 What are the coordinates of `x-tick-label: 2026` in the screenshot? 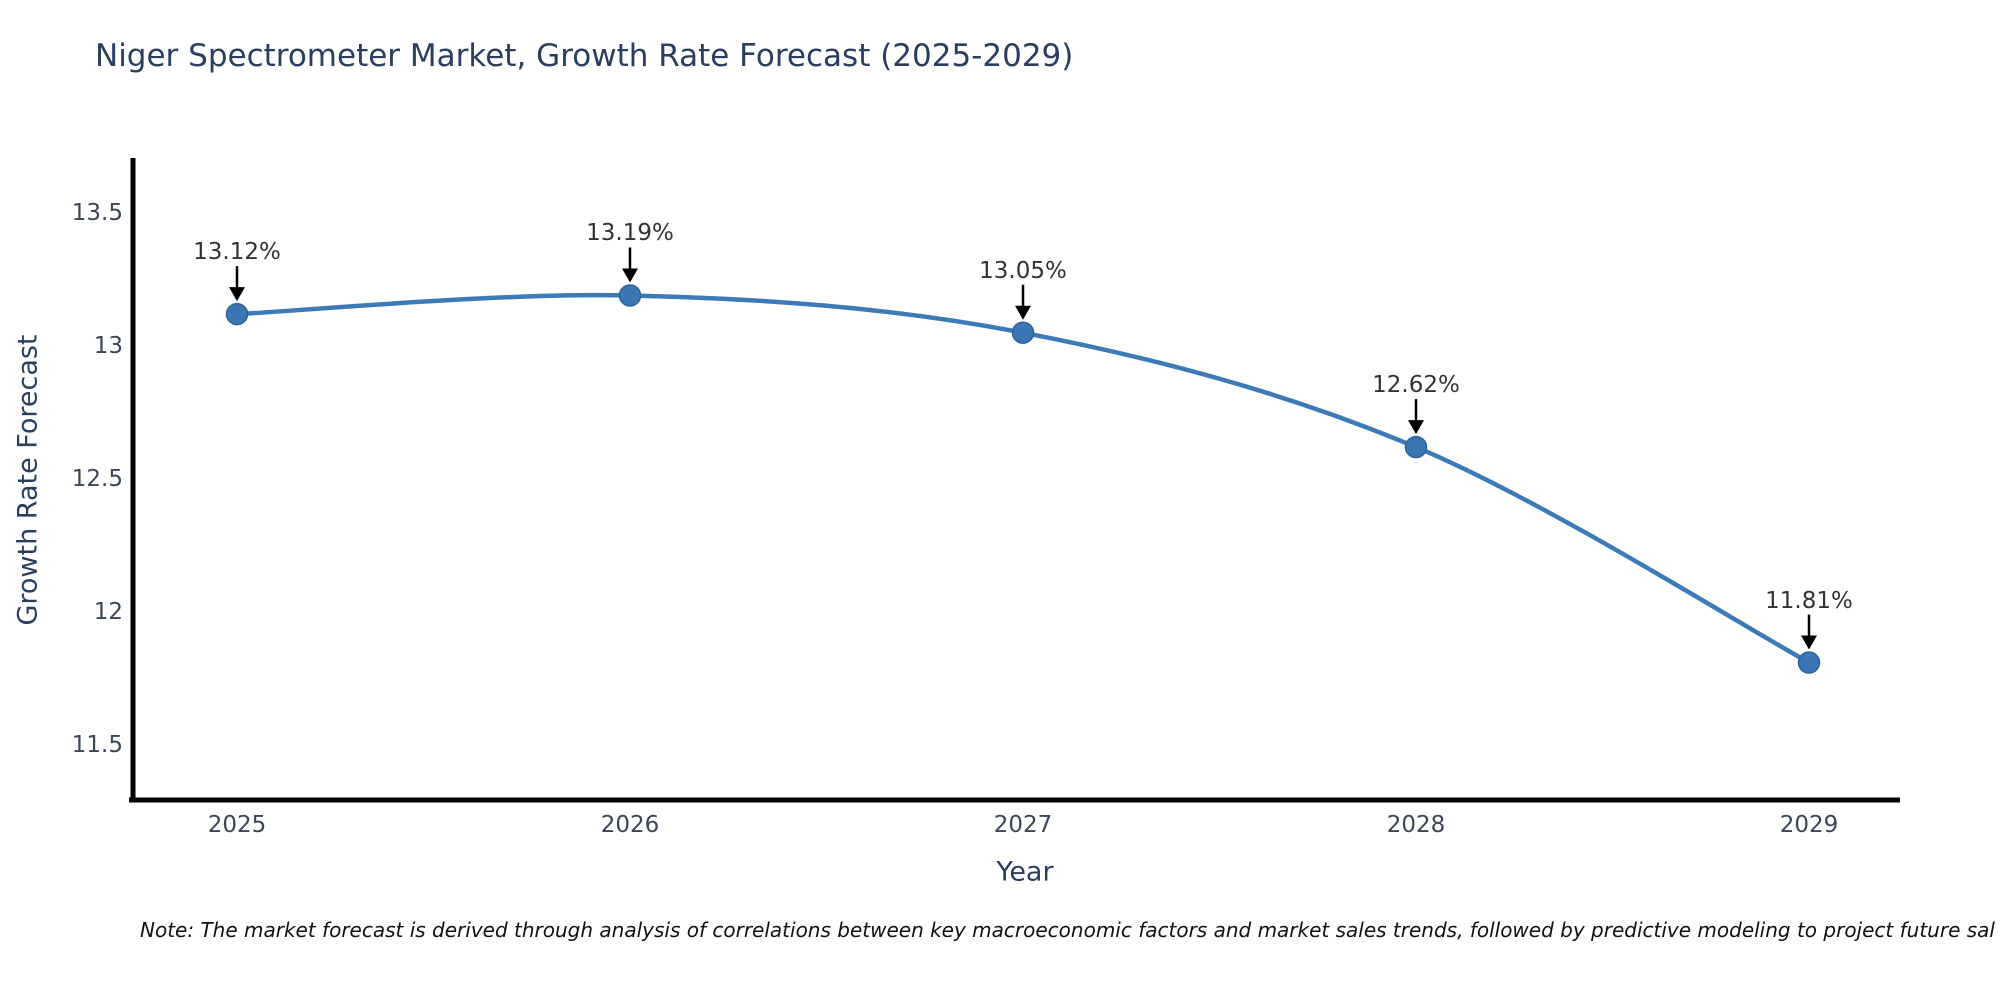 It's located at (630, 825).